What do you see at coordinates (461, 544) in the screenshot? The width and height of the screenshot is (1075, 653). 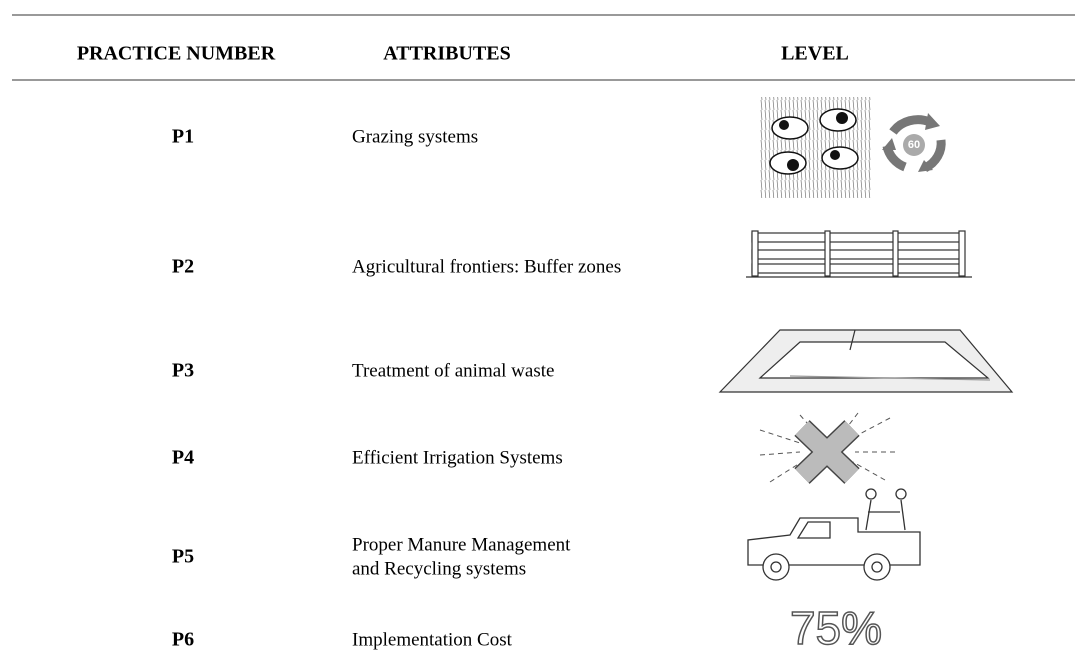 I see `attribute: Proper Manure Management` at bounding box center [461, 544].